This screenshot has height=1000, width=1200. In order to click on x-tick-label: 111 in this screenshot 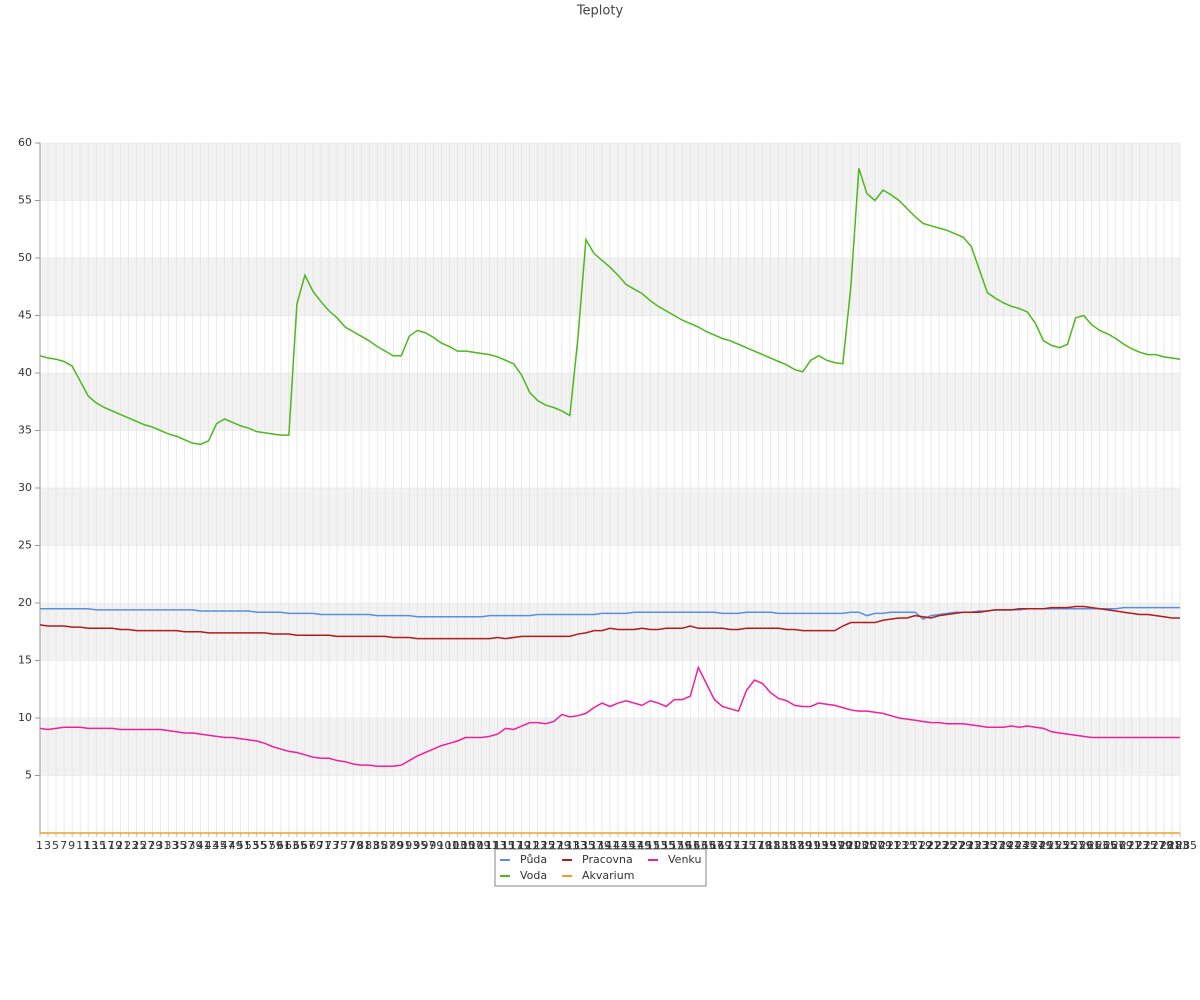, I will do `click(488, 845)`.